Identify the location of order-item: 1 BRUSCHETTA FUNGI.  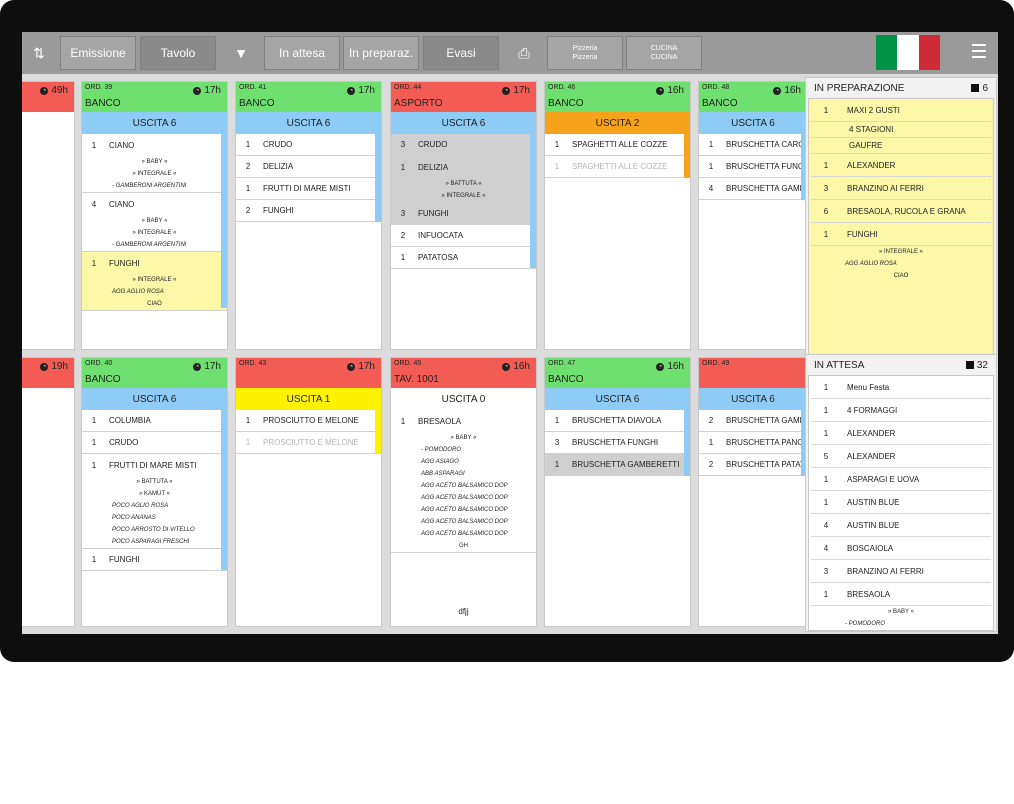
(753, 167).